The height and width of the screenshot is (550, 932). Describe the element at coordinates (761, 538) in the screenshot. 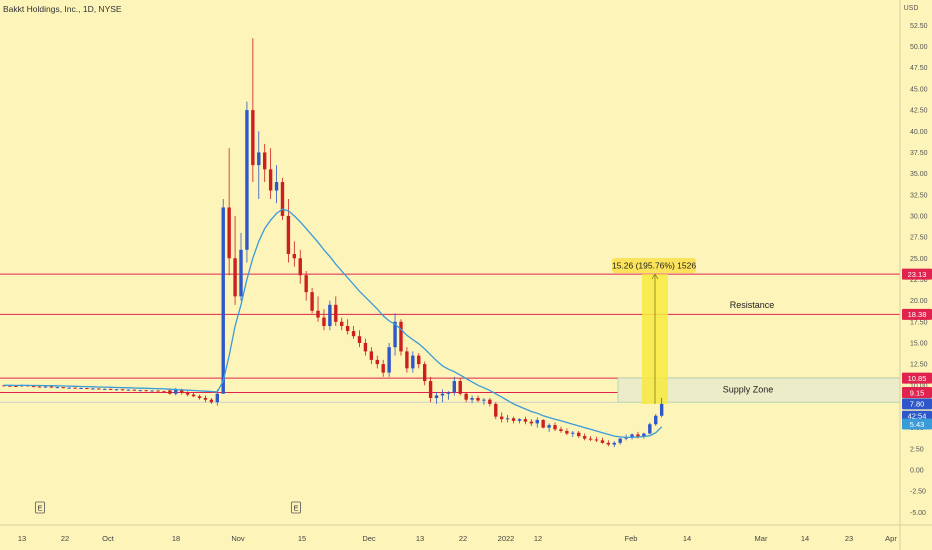

I see `x-tick-label: Mar` at that location.